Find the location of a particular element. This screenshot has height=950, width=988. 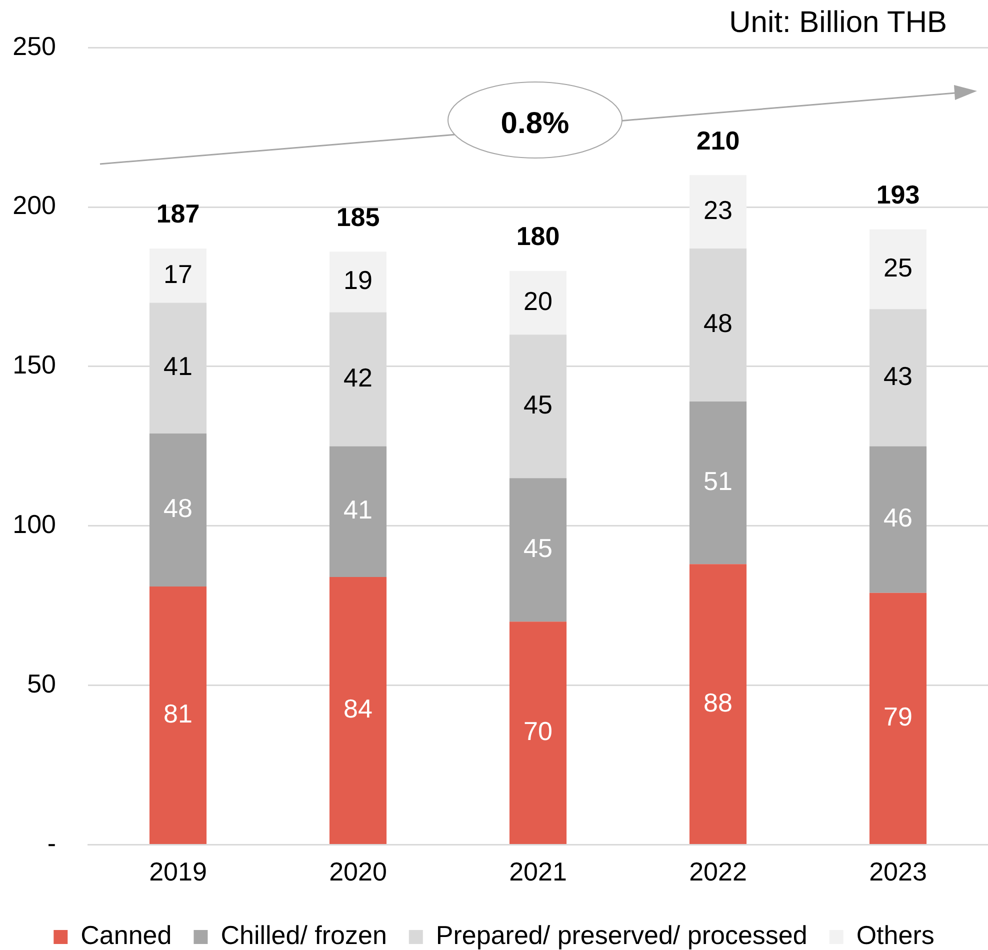

y-tick-label: 250 is located at coordinates (34, 45).